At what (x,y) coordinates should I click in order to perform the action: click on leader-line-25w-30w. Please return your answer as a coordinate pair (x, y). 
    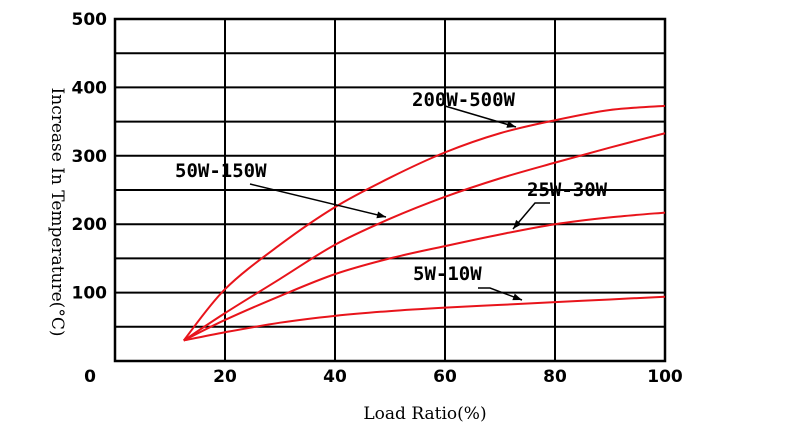
    Looking at the image, I should click on (531, 216).